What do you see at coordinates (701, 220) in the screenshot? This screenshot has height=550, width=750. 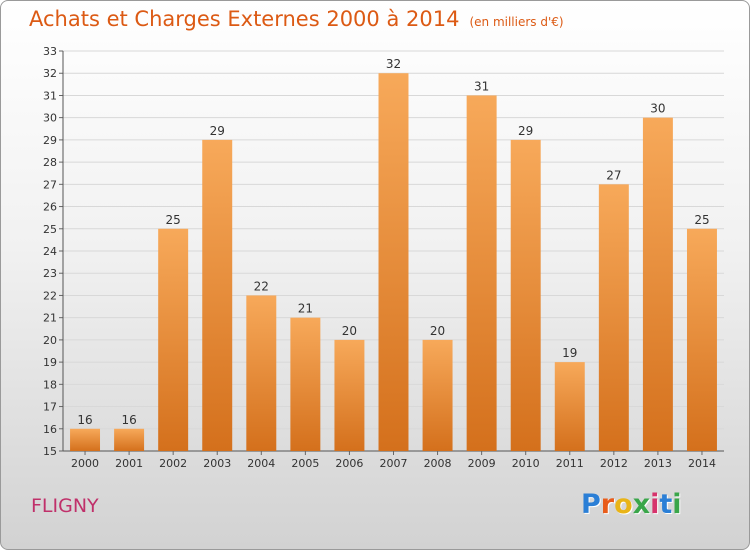 I see `value-label-2014: 25` at bounding box center [701, 220].